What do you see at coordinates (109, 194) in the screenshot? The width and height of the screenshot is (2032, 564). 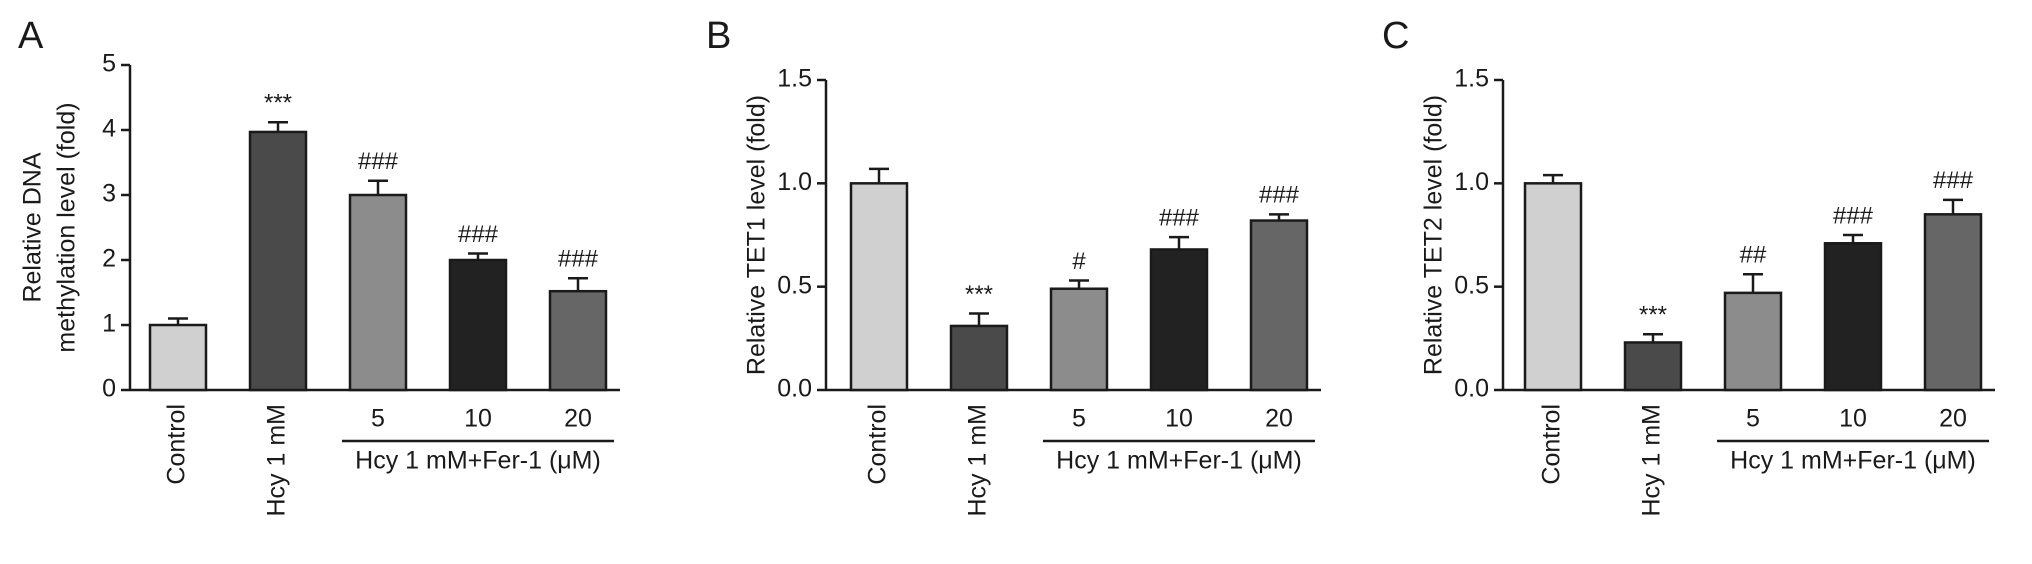 I see `y-tick-label: 3` at bounding box center [109, 194].